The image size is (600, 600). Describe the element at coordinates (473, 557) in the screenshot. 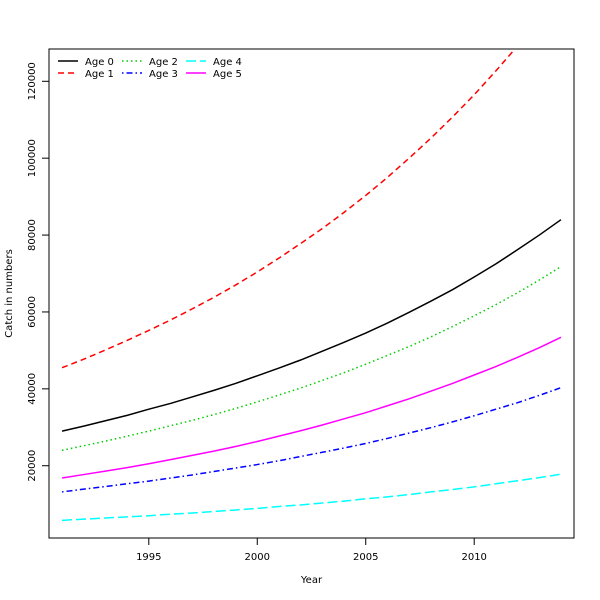

I see `x-tick-label: 2010` at that location.